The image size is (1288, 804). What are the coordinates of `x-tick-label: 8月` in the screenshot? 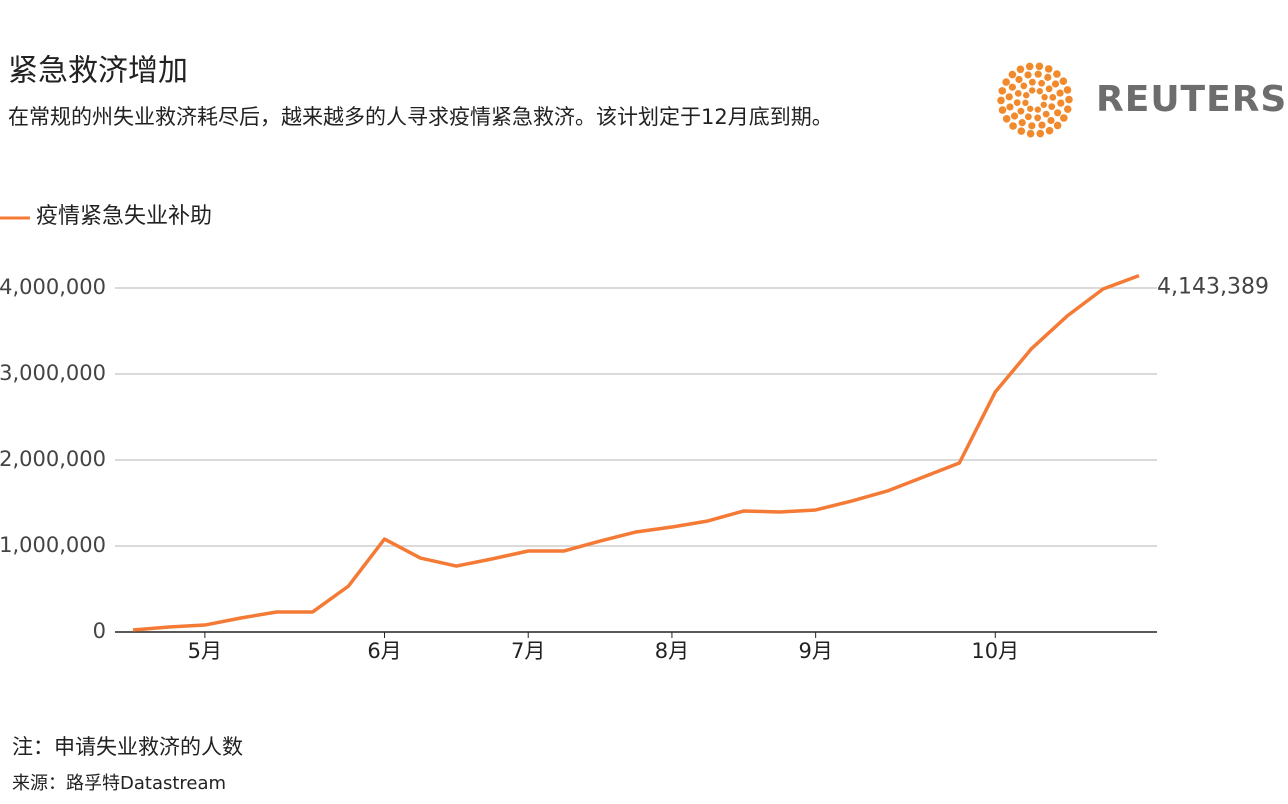 It's located at (672, 651).